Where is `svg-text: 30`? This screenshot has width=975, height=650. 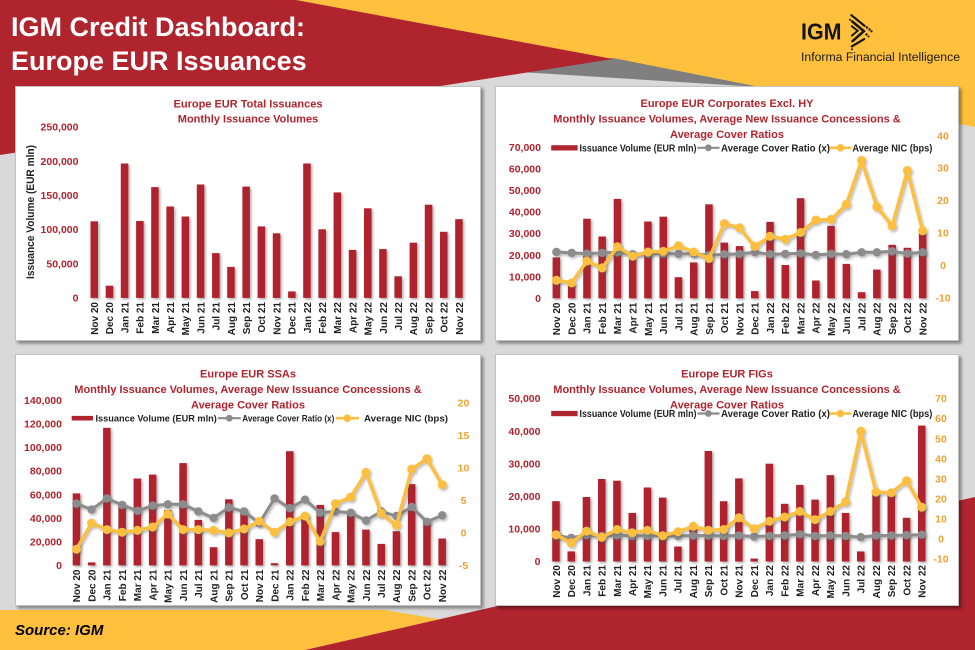 svg-text: 30 is located at coordinates (941, 479).